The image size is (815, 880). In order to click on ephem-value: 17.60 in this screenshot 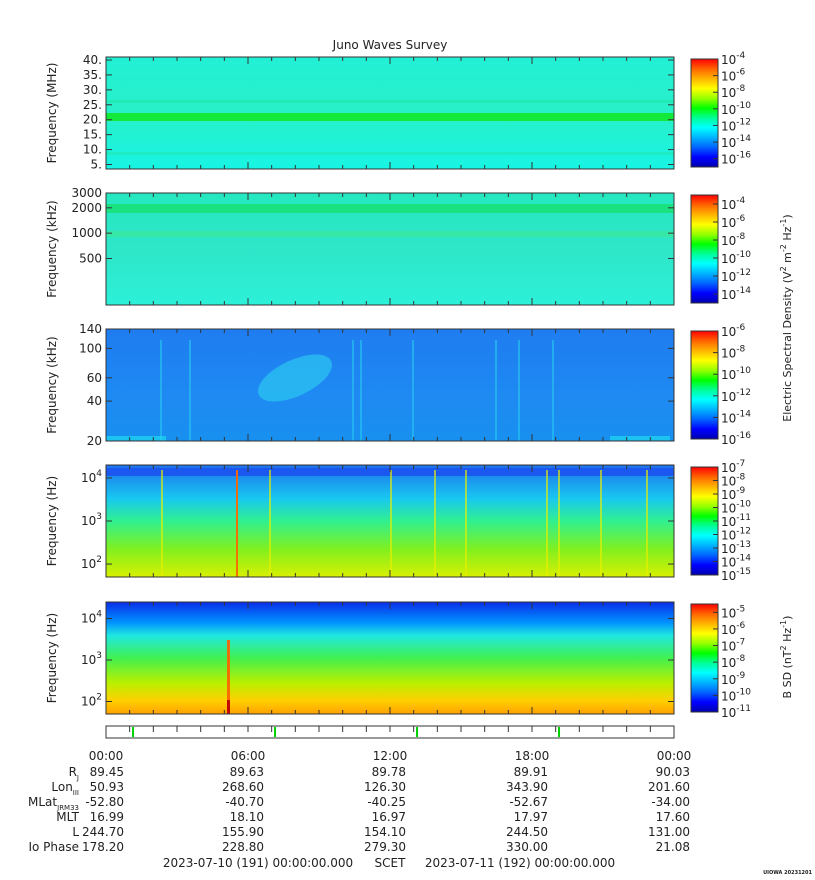, I will do `click(673, 817)`.